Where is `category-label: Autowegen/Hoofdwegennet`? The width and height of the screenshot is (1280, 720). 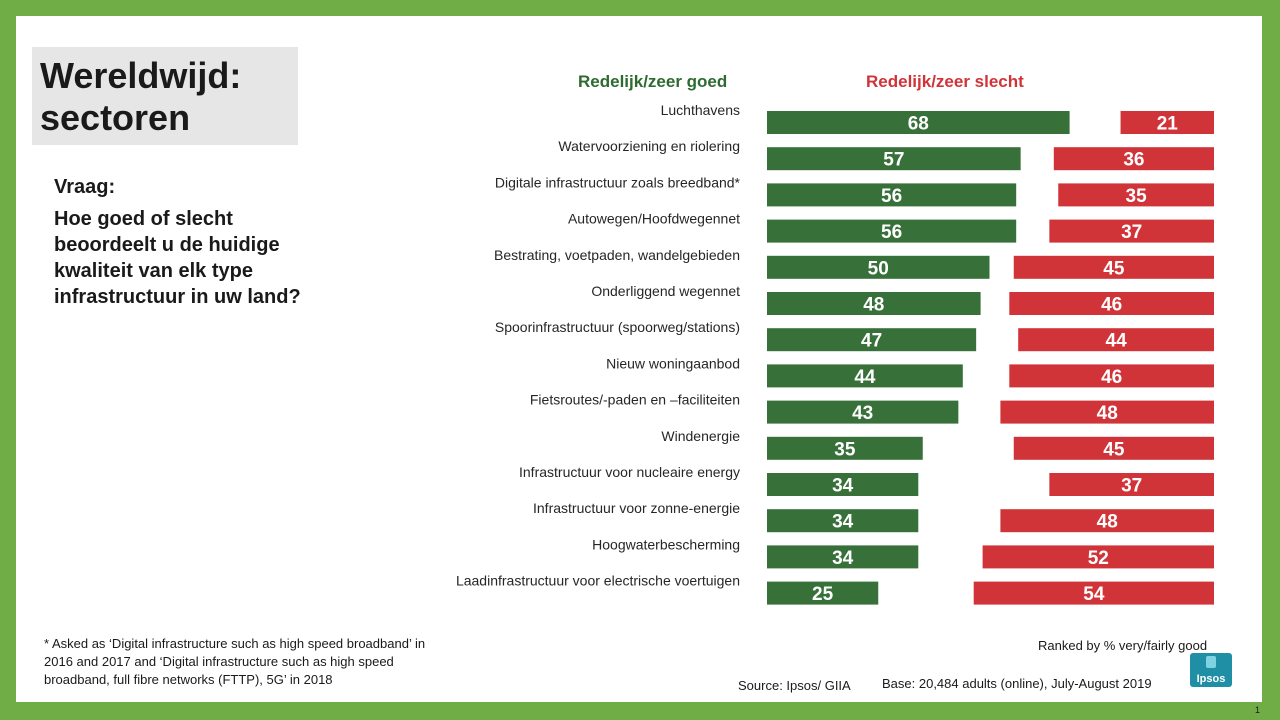 category-label: Autowegen/Hoofdwegennet is located at coordinates (654, 219).